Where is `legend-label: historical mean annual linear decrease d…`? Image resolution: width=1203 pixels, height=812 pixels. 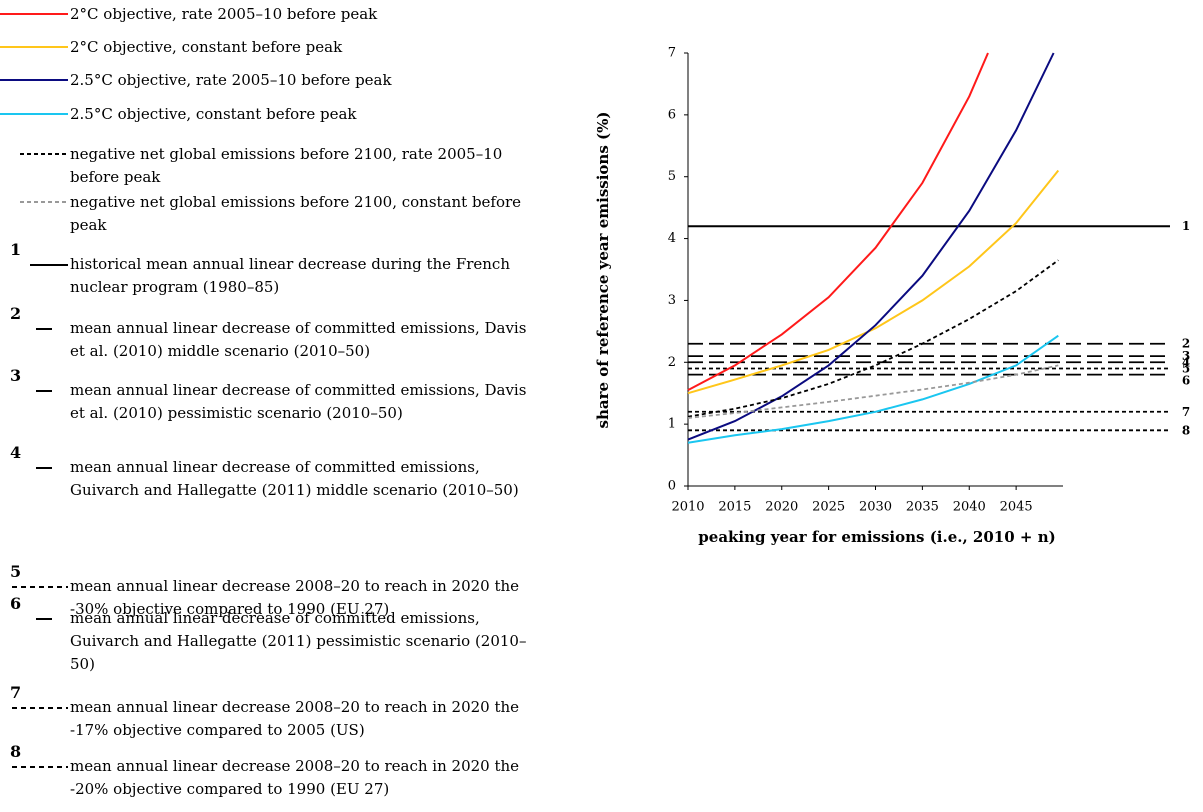 legend-label: historical mean annual linear decrease d… is located at coordinates (290, 275).